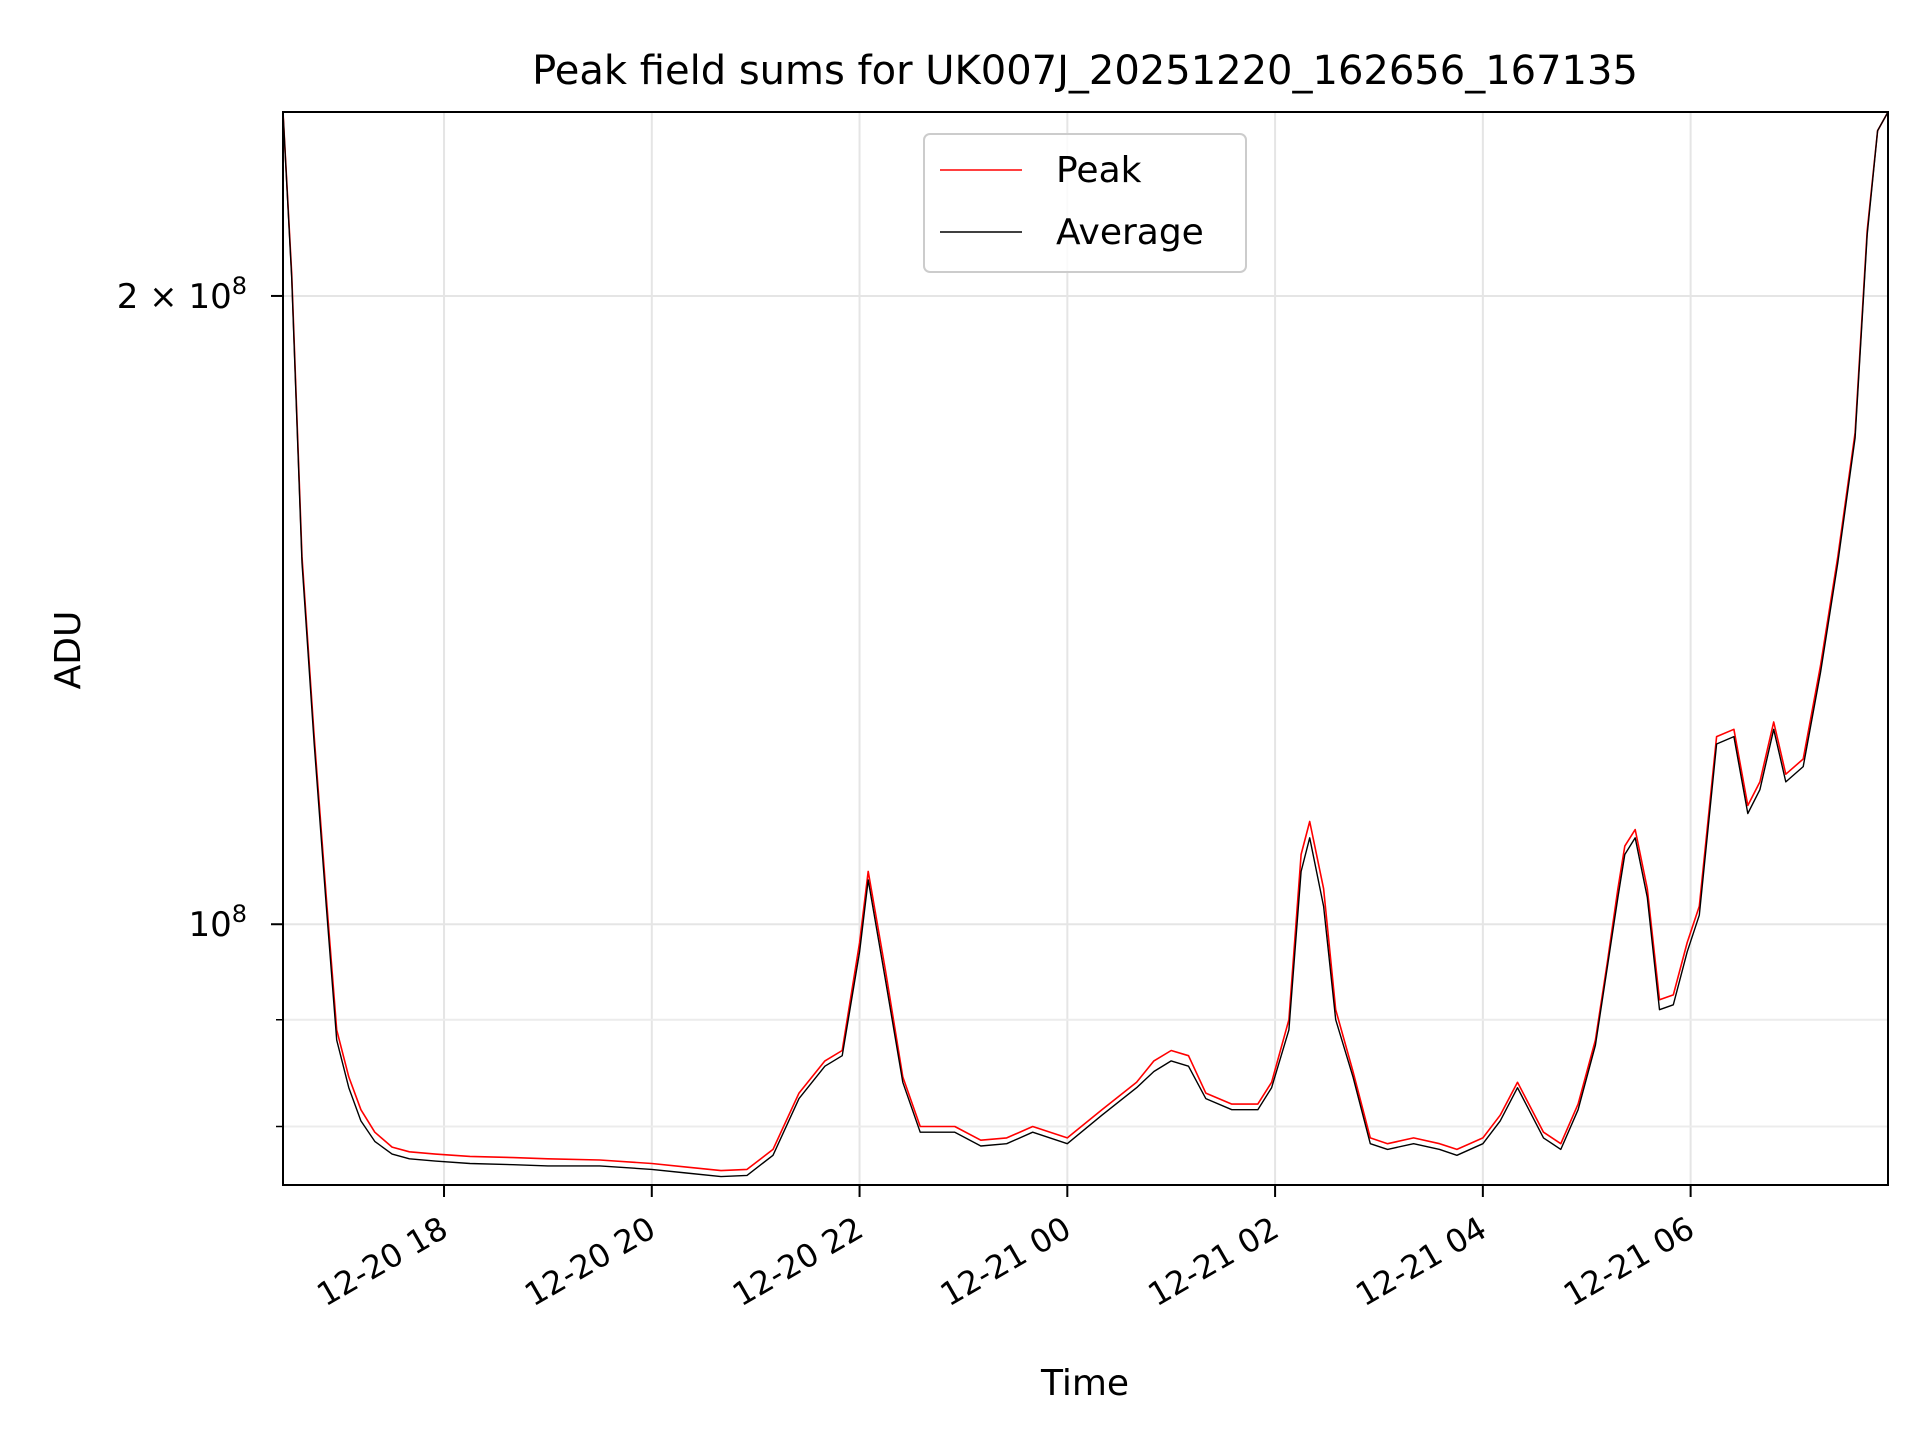  I want to click on y-tick-label: 108, so click(217, 922).